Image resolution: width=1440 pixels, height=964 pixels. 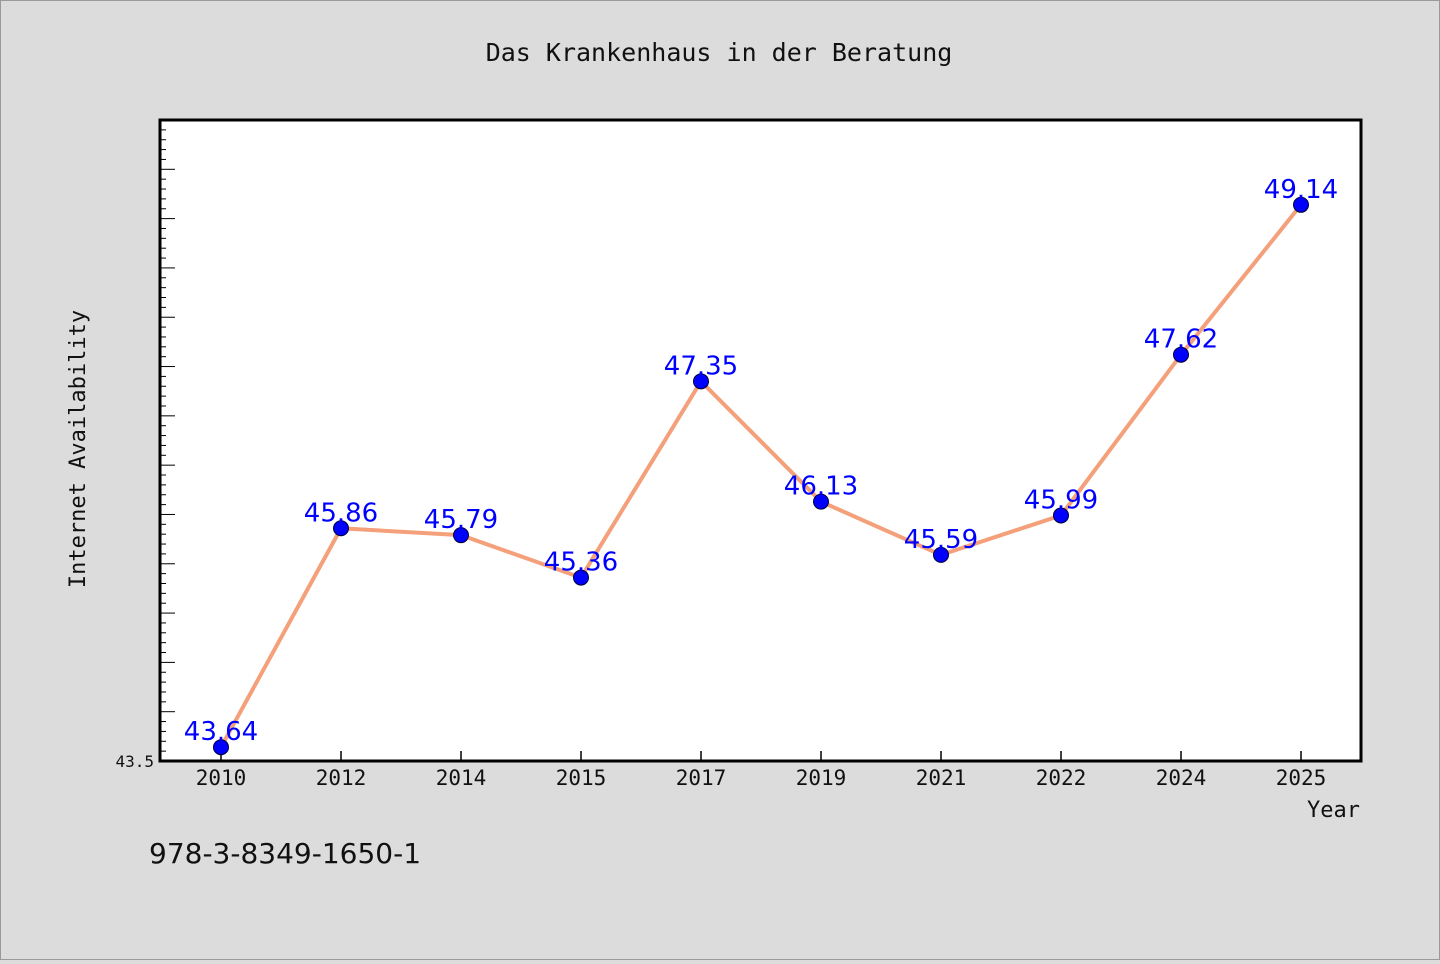 What do you see at coordinates (821, 501) in the screenshot?
I see `data-point-2019` at bounding box center [821, 501].